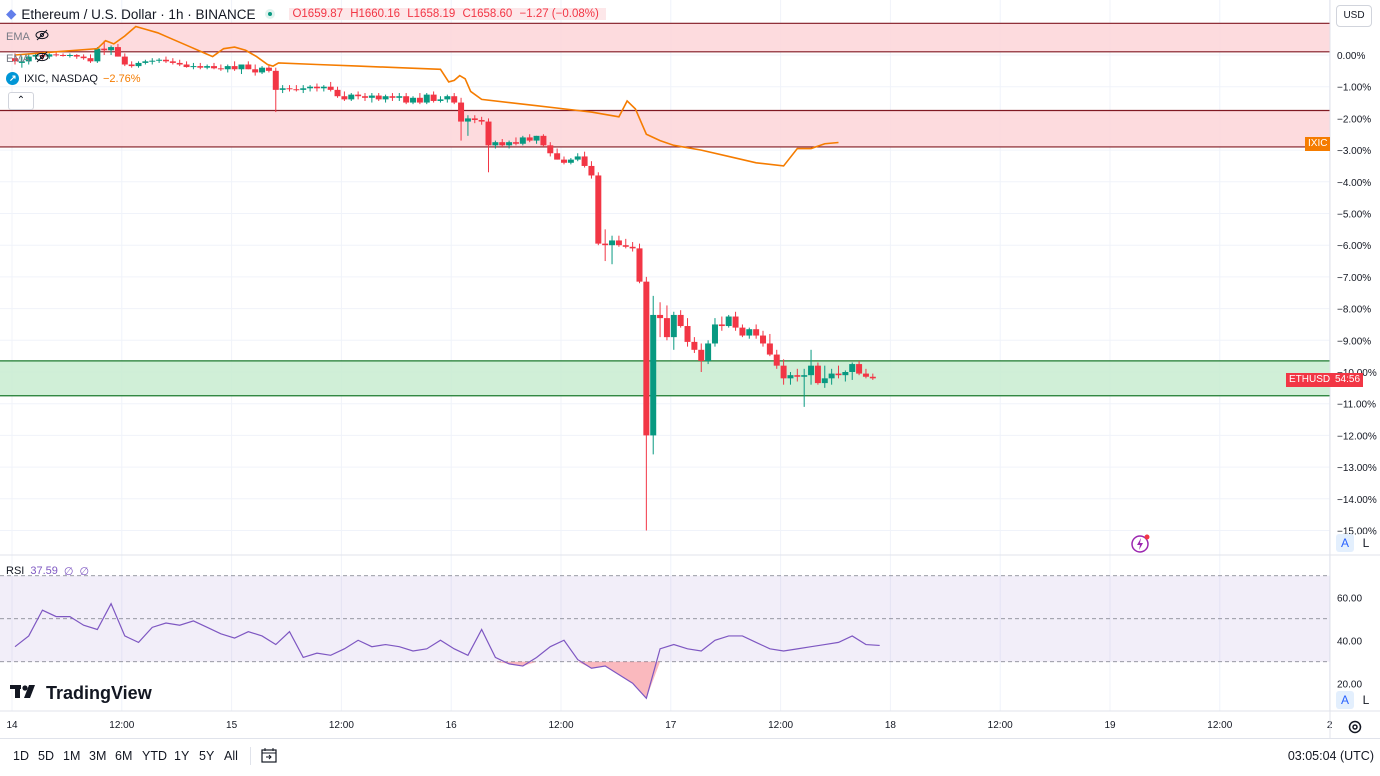 The height and width of the screenshot is (776, 1380). I want to click on y-tick-label: −7.00%, so click(1354, 278).